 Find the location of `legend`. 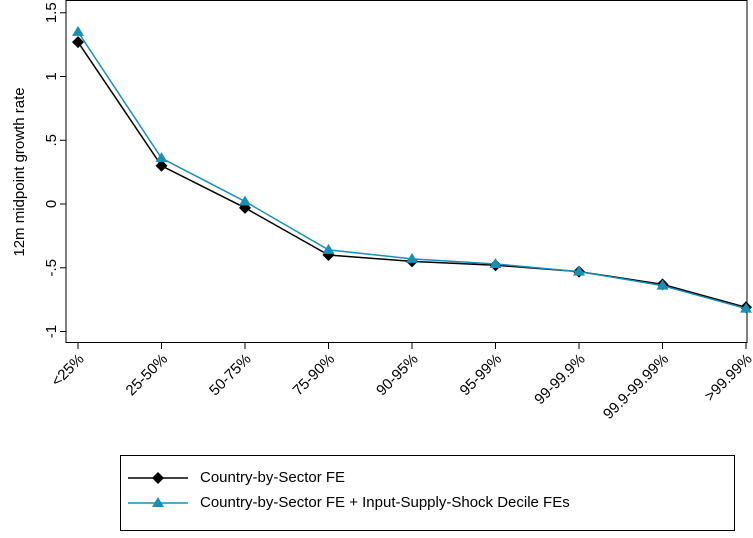

legend is located at coordinates (427, 493).